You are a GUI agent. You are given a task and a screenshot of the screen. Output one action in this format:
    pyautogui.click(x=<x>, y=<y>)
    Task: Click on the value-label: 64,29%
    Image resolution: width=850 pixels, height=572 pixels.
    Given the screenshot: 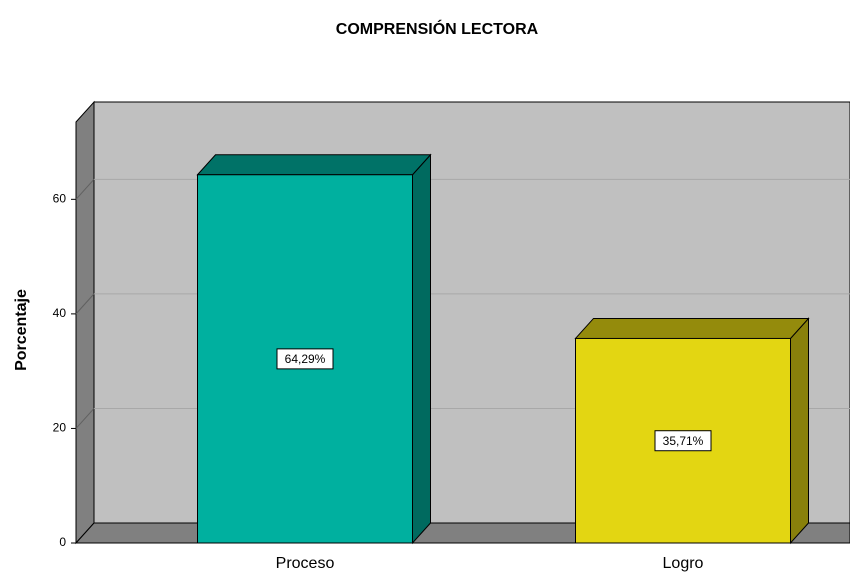 What is the action you would take?
    pyautogui.click(x=305, y=359)
    